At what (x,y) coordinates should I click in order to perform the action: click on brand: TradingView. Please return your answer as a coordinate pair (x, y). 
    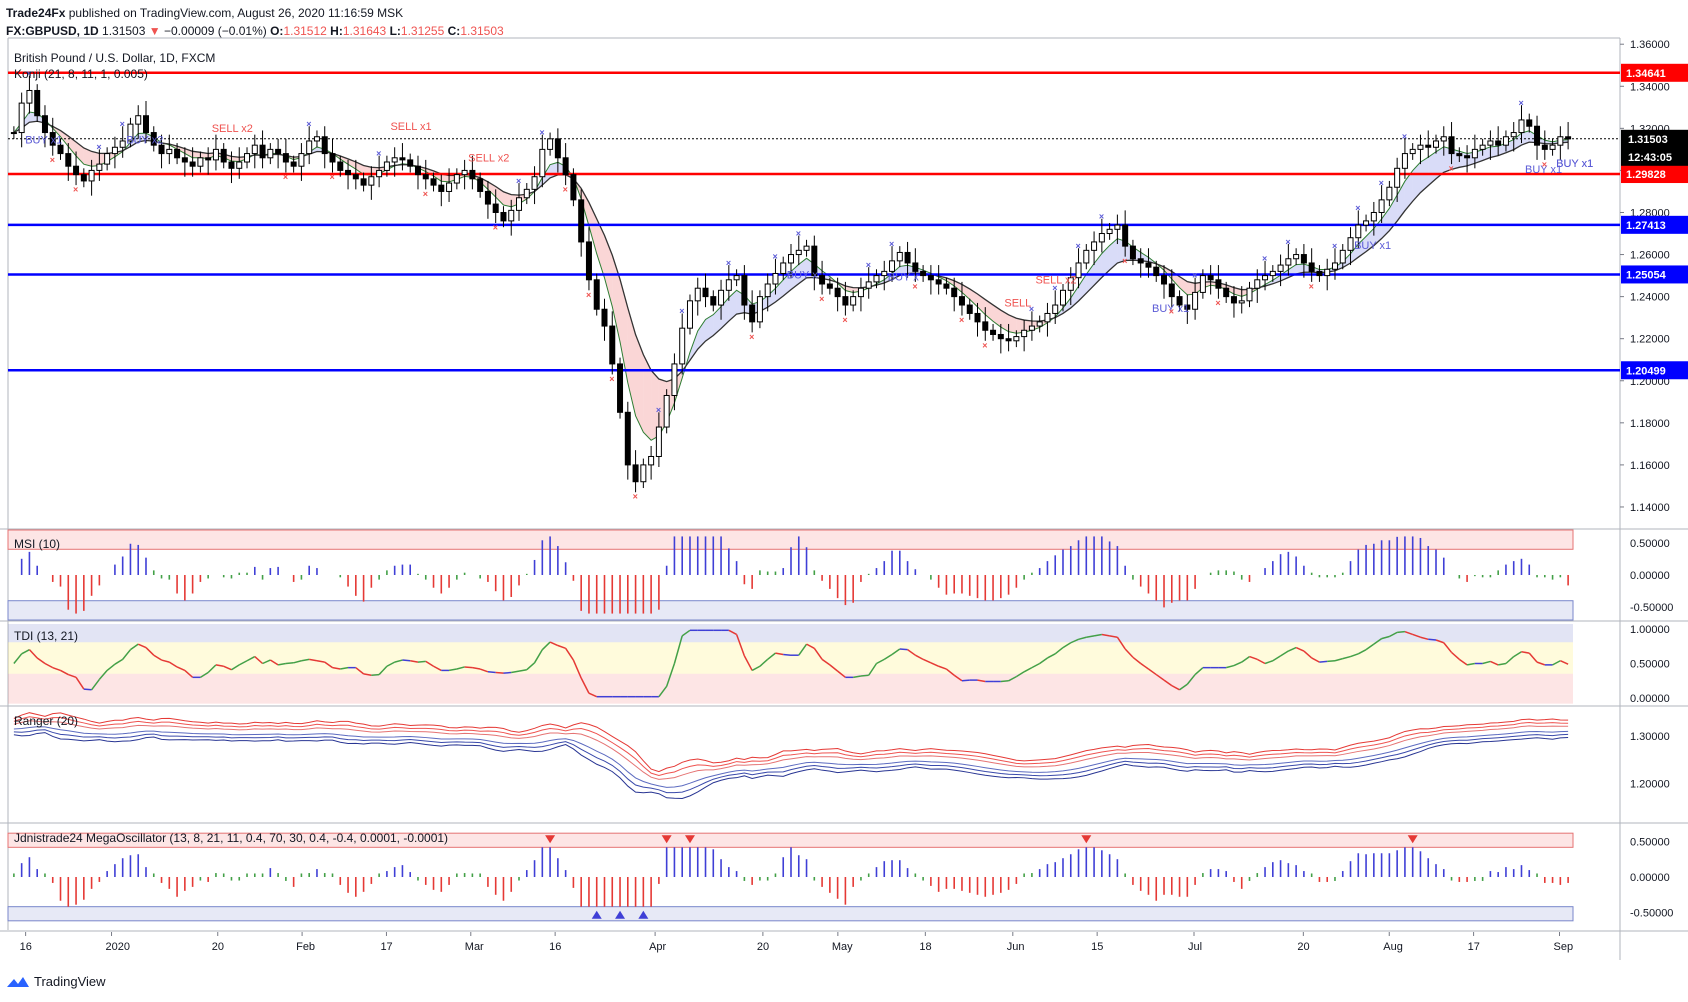
    Looking at the image, I should click on (70, 981).